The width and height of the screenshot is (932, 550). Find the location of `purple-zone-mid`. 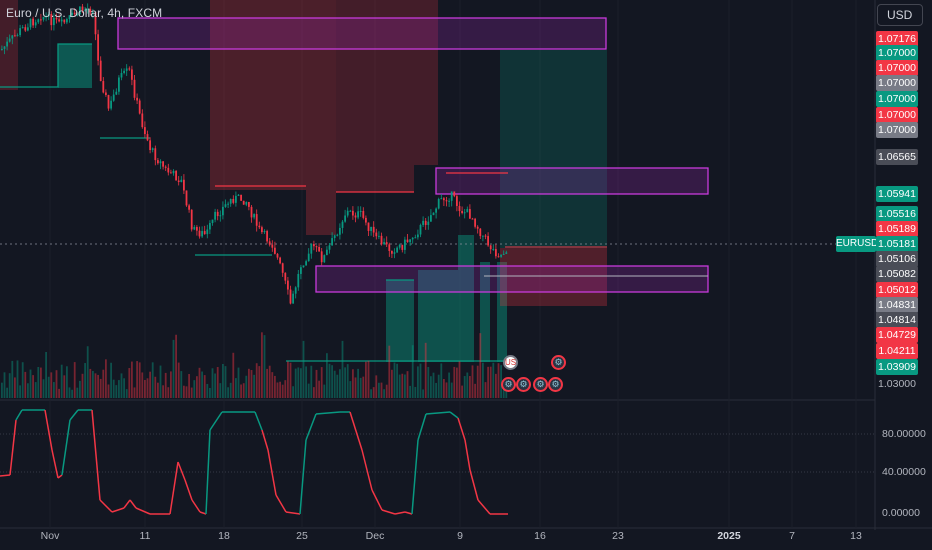

purple-zone-mid is located at coordinates (572, 181).